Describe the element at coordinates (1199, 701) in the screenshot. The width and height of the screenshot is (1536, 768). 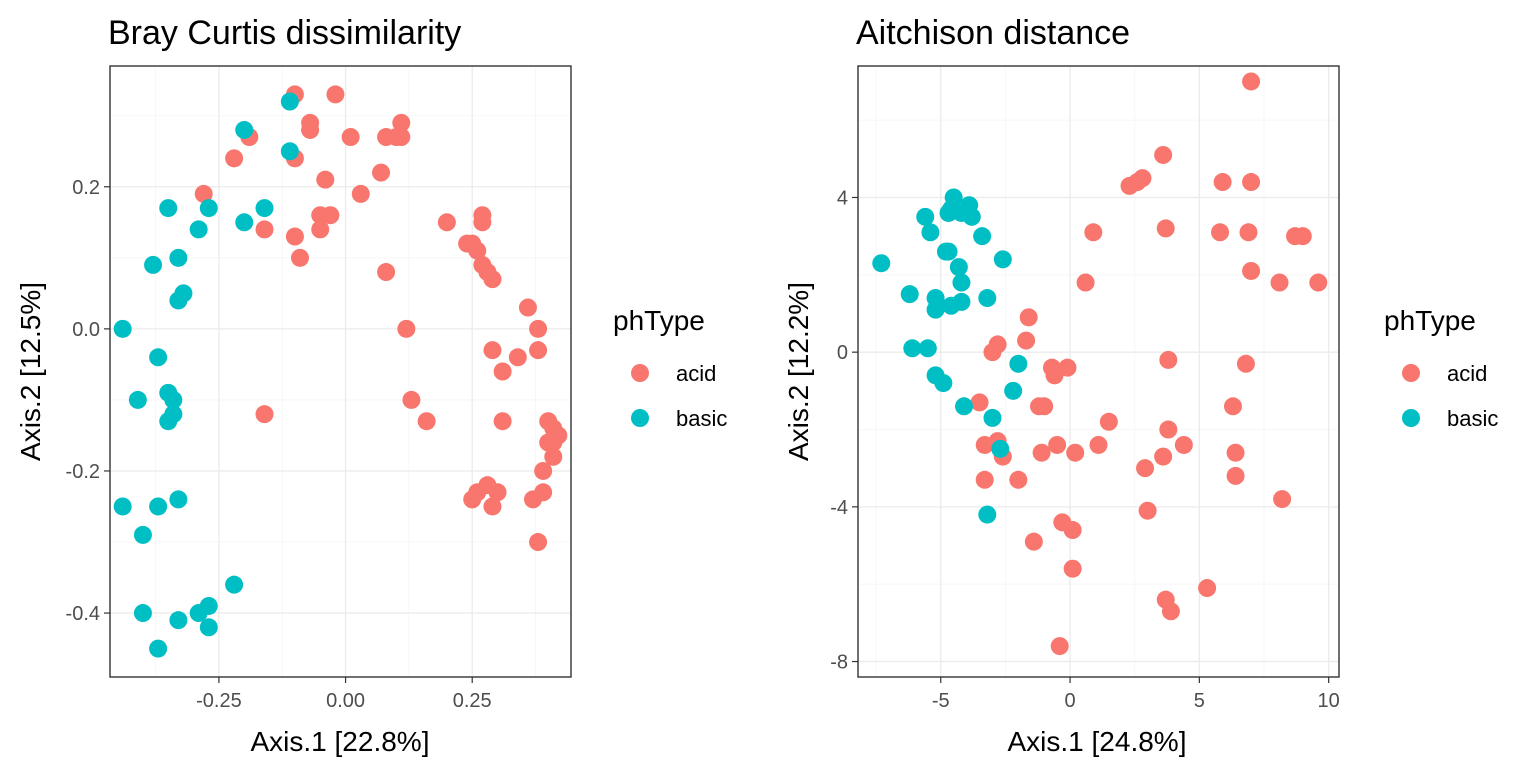
I see `x-tick-label: 5` at that location.